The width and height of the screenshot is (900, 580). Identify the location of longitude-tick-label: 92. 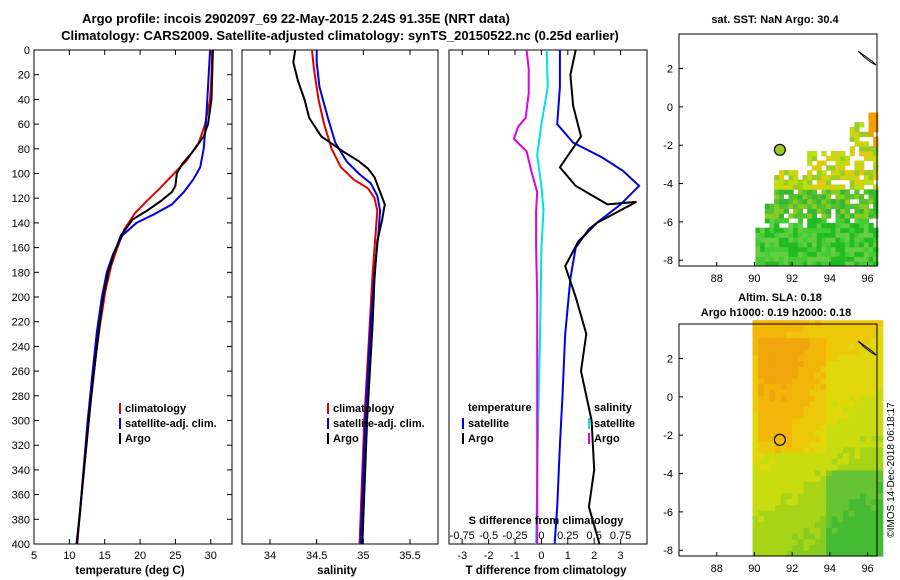
(792, 279).